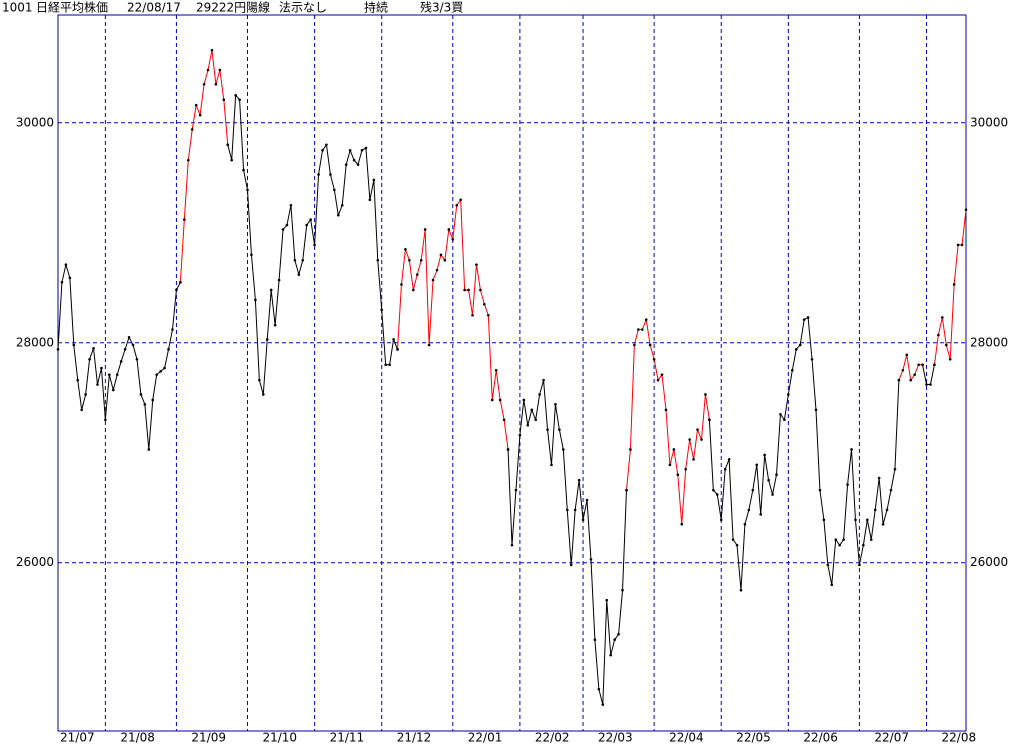 The width and height of the screenshot is (1024, 745). Describe the element at coordinates (347, 738) in the screenshot. I see `x-tick-label: 21/11` at that location.